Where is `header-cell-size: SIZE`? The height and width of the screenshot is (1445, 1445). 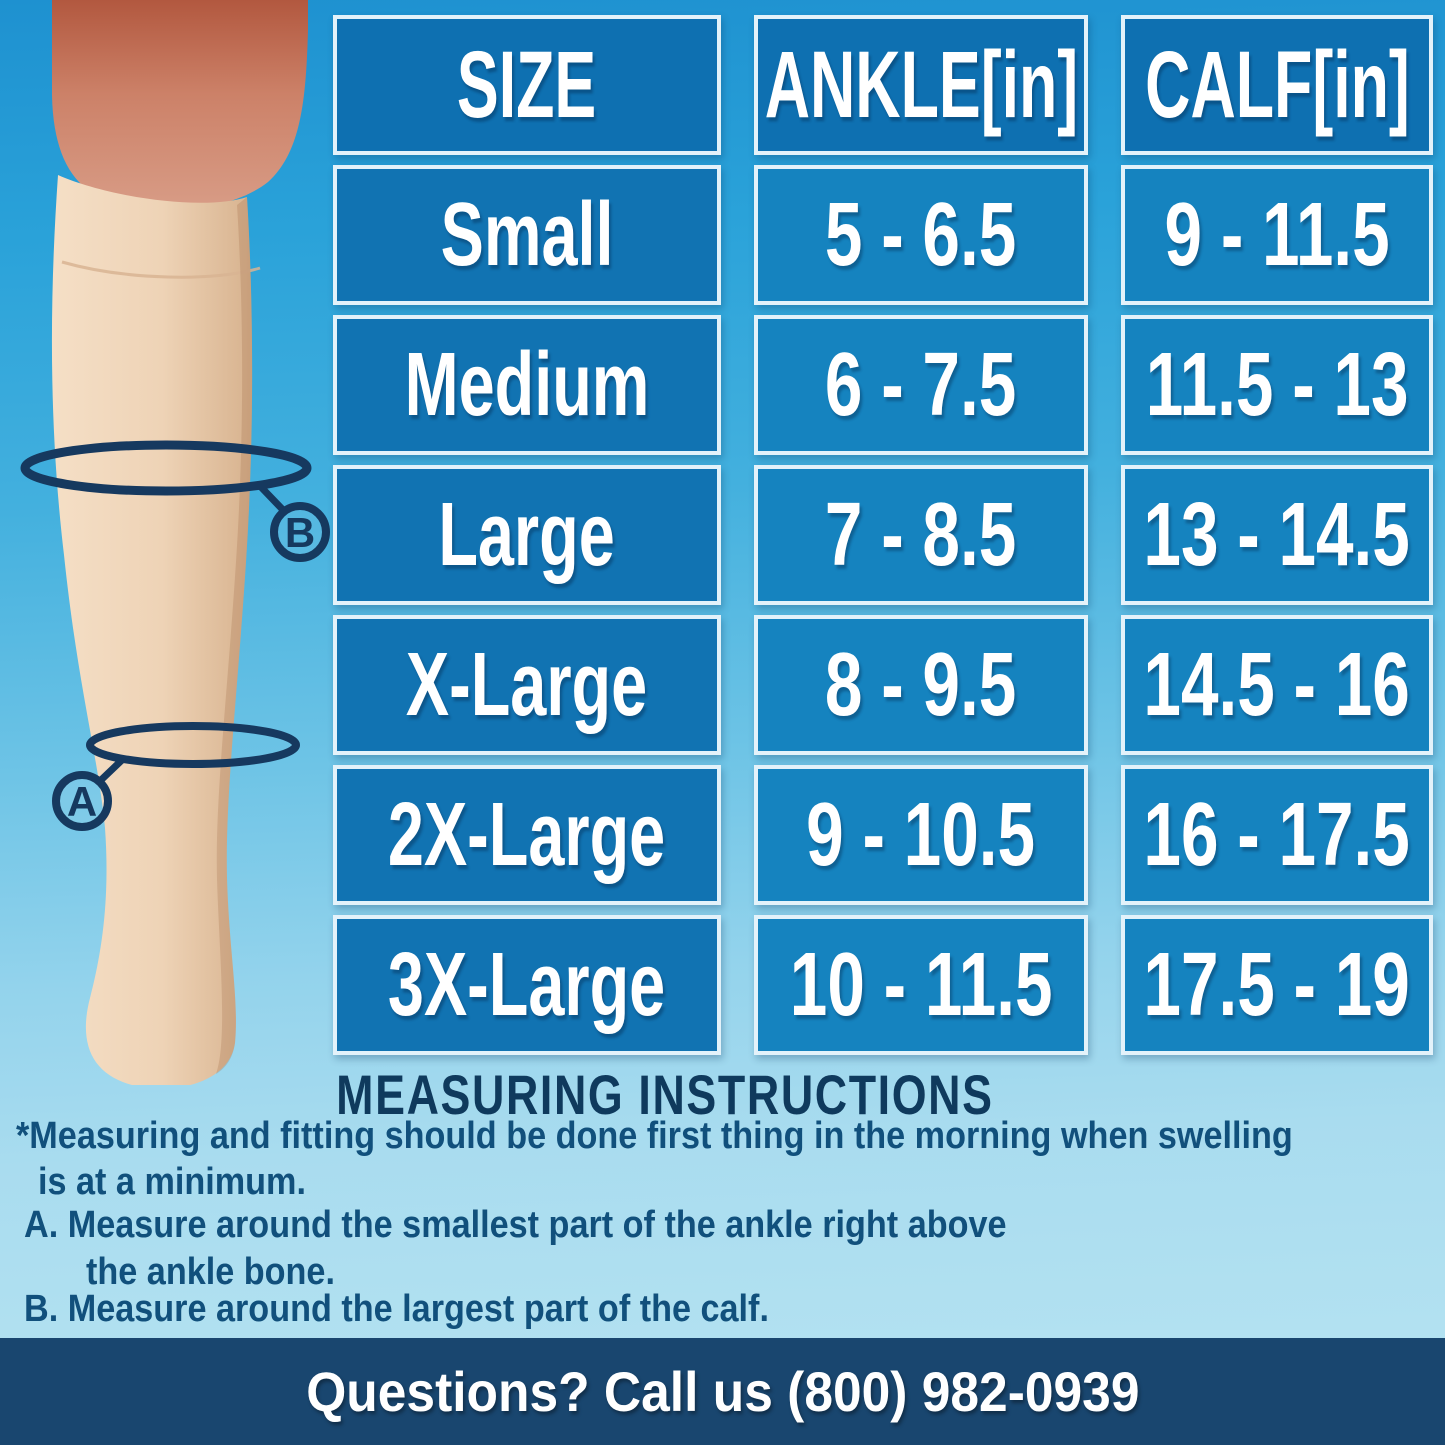 header-cell-size: SIZE is located at coordinates (527, 85).